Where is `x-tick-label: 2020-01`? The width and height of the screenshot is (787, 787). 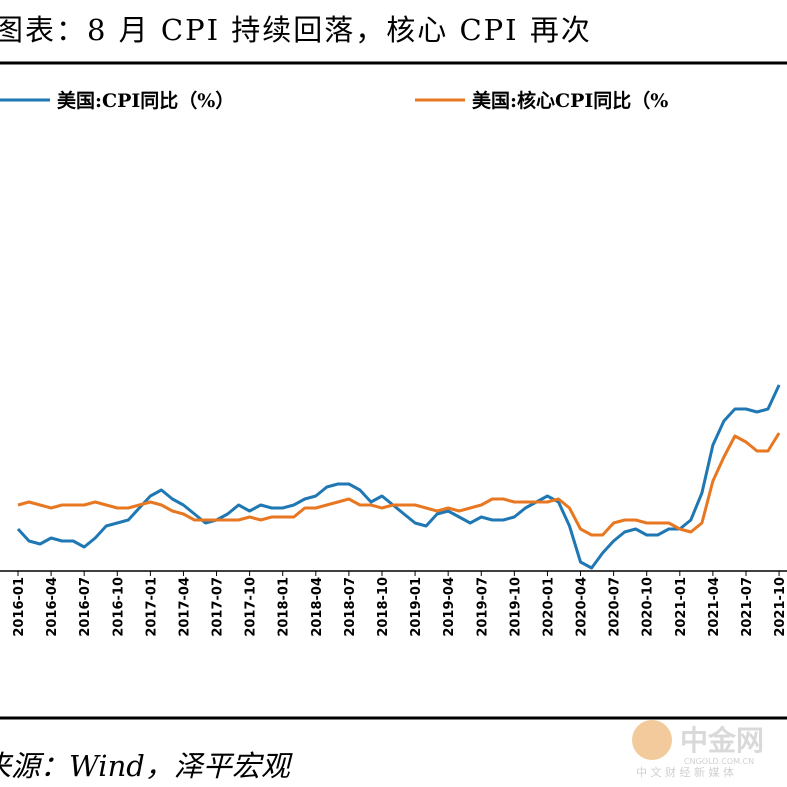
x-tick-label: 2020-01 is located at coordinates (548, 607).